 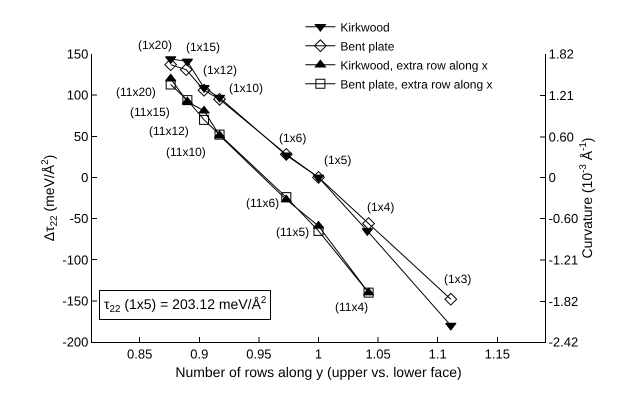 I want to click on y2-tick-label: 0.60, so click(x=561, y=136).